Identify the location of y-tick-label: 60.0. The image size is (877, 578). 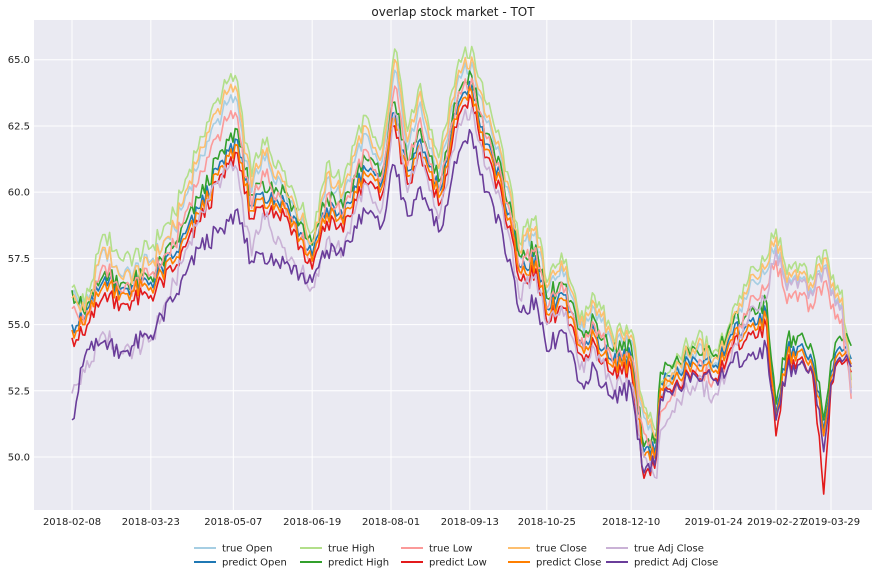
(19, 193).